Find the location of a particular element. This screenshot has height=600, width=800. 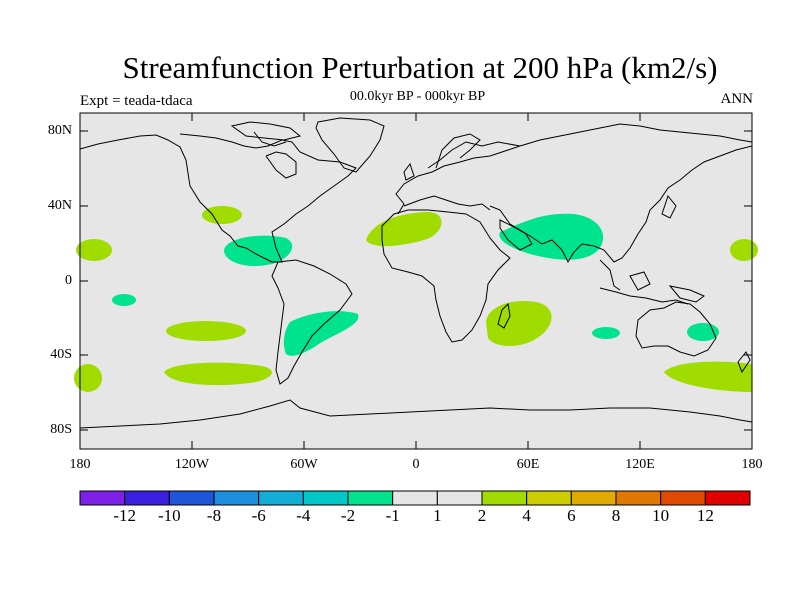

colorbar-label: 2 is located at coordinates (482, 515).